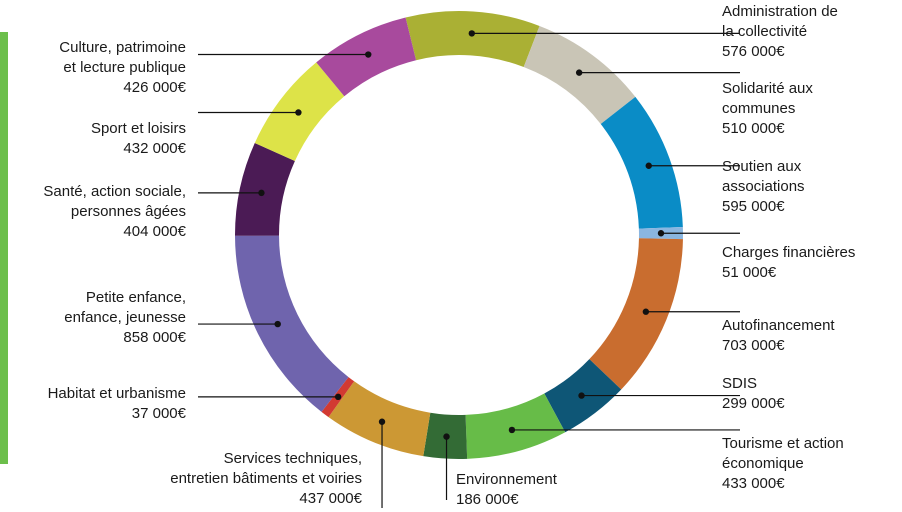  I want to click on label-administration-de-la-collectivite: Administration de la collectivité 576 000€, so click(780, 31).